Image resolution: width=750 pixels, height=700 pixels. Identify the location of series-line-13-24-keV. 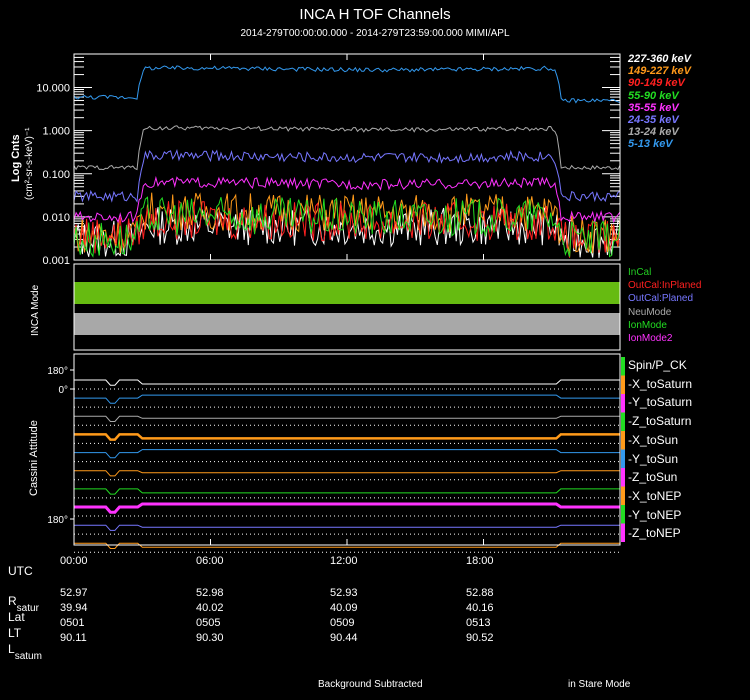
(347, 148).